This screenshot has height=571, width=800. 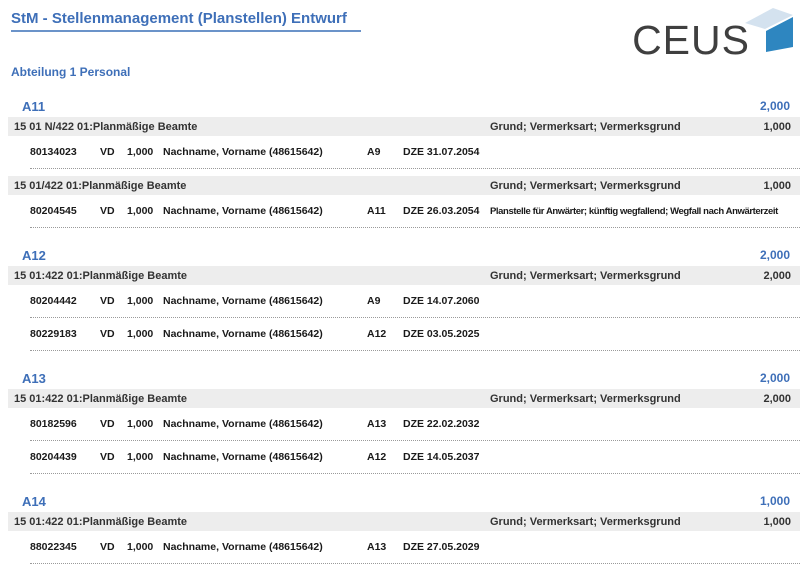 I want to click on cell-dze: DZE 31.07.2054, so click(x=441, y=152).